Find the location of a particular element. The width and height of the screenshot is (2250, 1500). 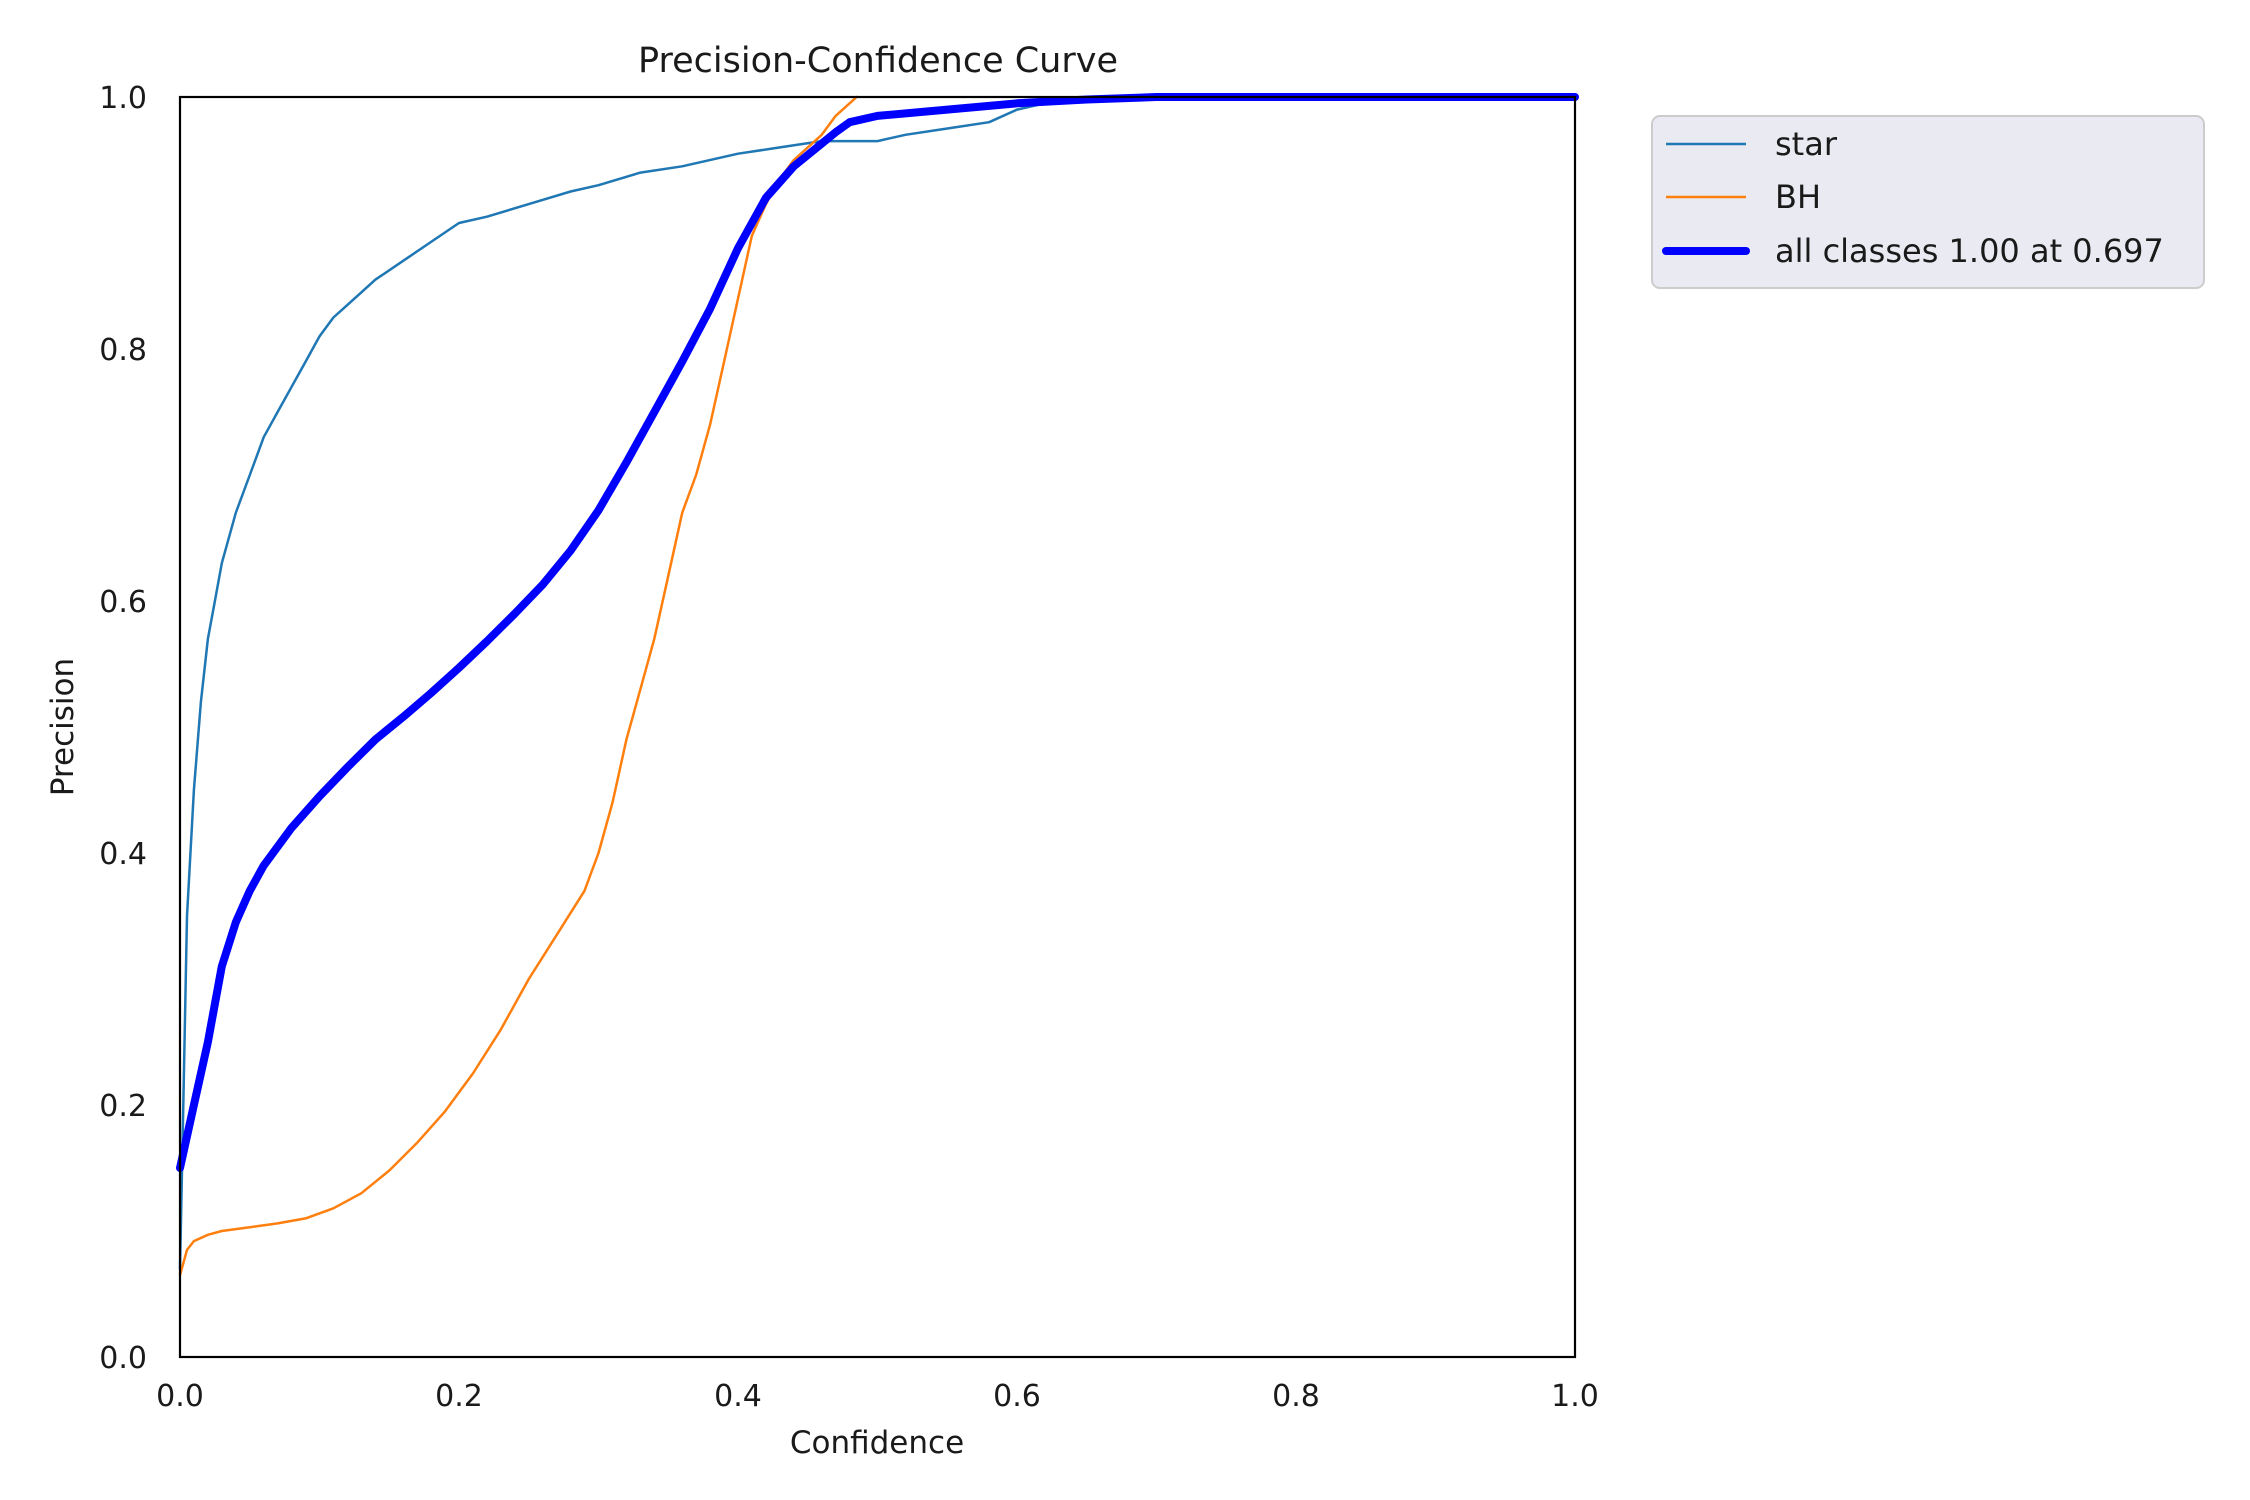

legend-box is located at coordinates (1928, 202).